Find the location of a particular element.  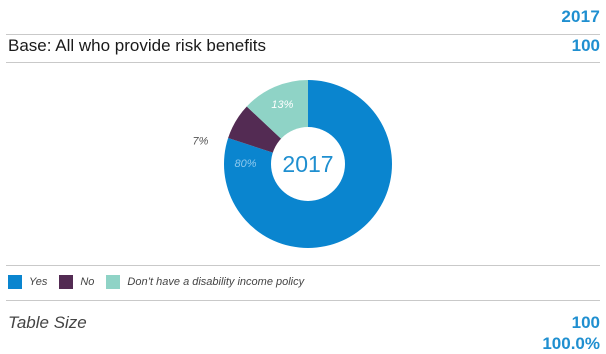

base-label: Base: All who provide risk benefits is located at coordinates (137, 45).